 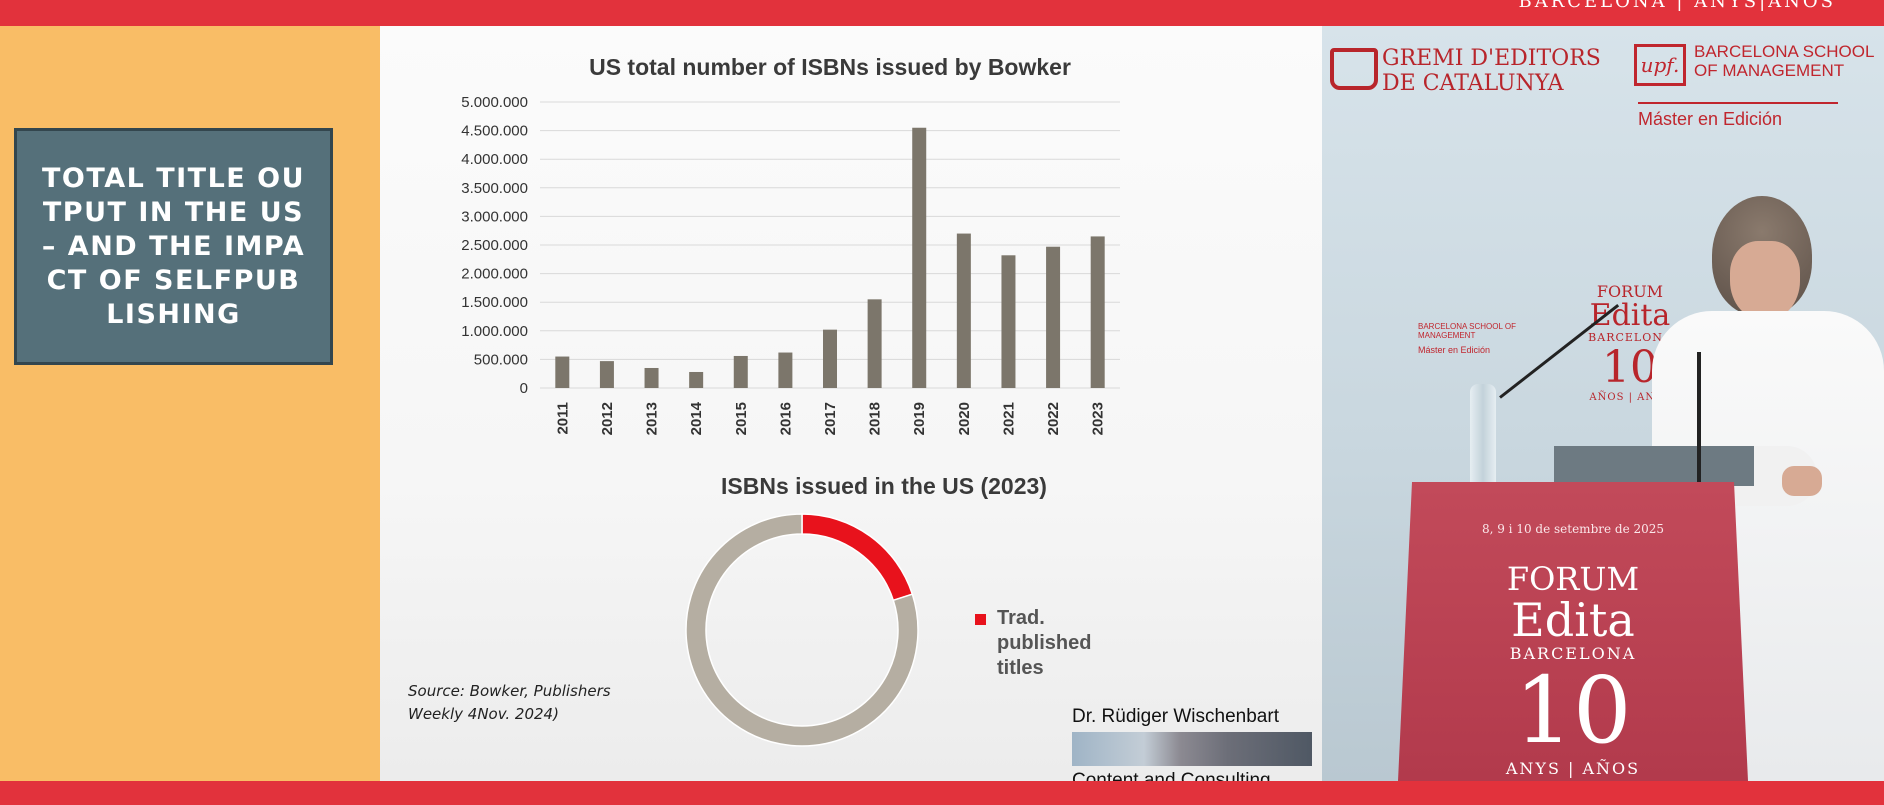 What do you see at coordinates (1491, 71) in the screenshot?
I see `gremi-logo-text: GREMI D'EDITORS DE CATALUNYA` at bounding box center [1491, 71].